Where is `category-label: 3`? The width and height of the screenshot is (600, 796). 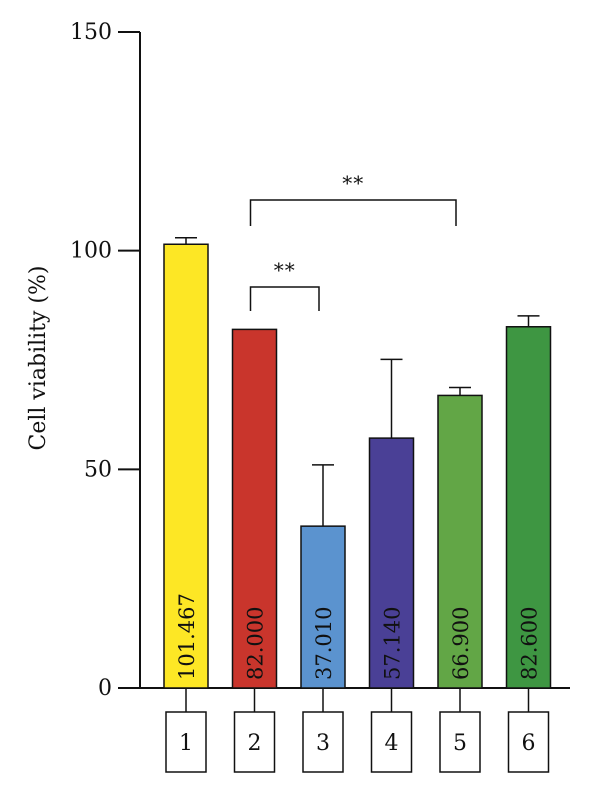
category-label: 3 is located at coordinates (323, 743).